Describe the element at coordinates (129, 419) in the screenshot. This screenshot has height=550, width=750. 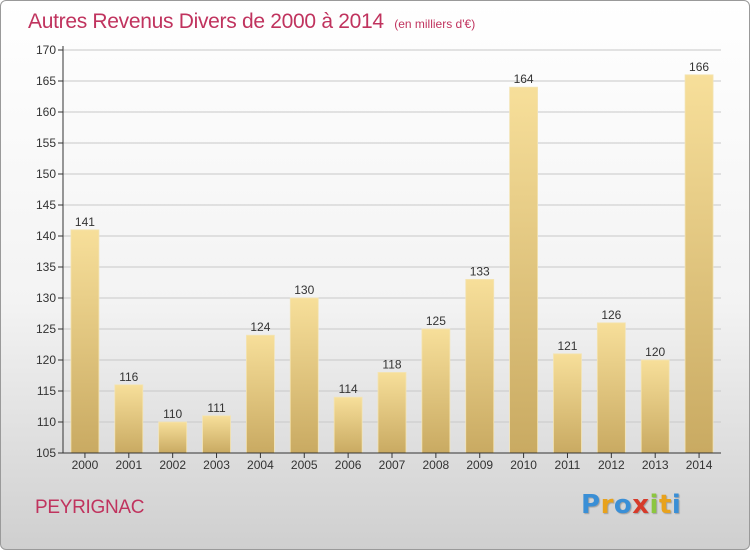
I see `bar-2001` at that location.